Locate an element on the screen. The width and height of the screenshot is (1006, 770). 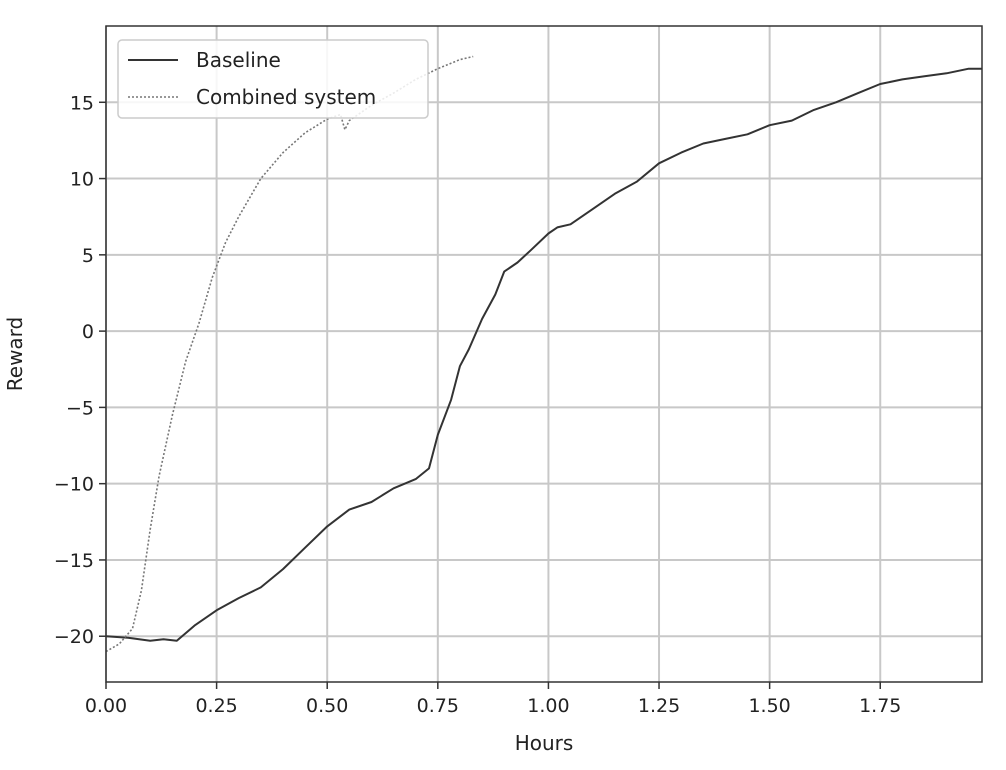
x-tick-label: 0.50 is located at coordinates (327, 706).